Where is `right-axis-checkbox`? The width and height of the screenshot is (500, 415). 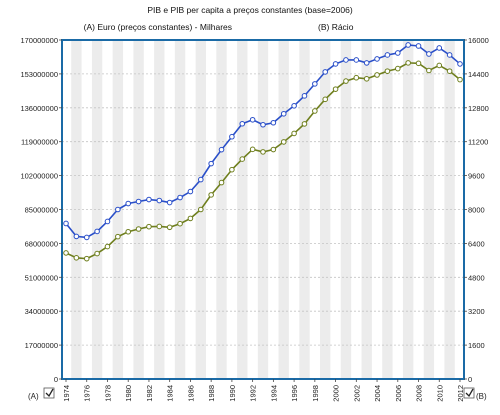
right-axis-checkbox is located at coordinates (469, 393).